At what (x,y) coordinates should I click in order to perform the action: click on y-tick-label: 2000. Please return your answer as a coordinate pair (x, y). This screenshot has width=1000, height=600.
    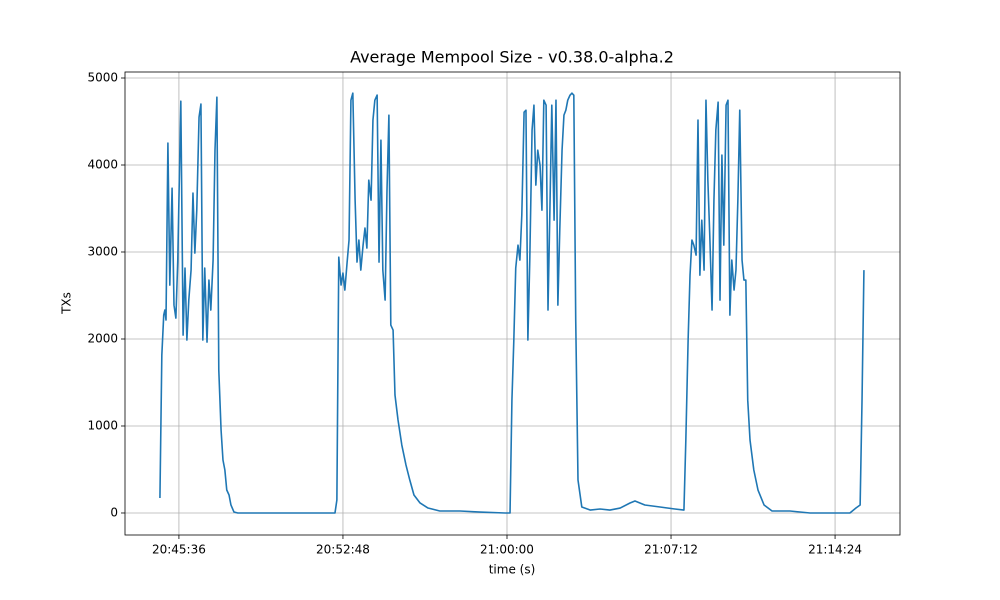
    Looking at the image, I should click on (102, 338).